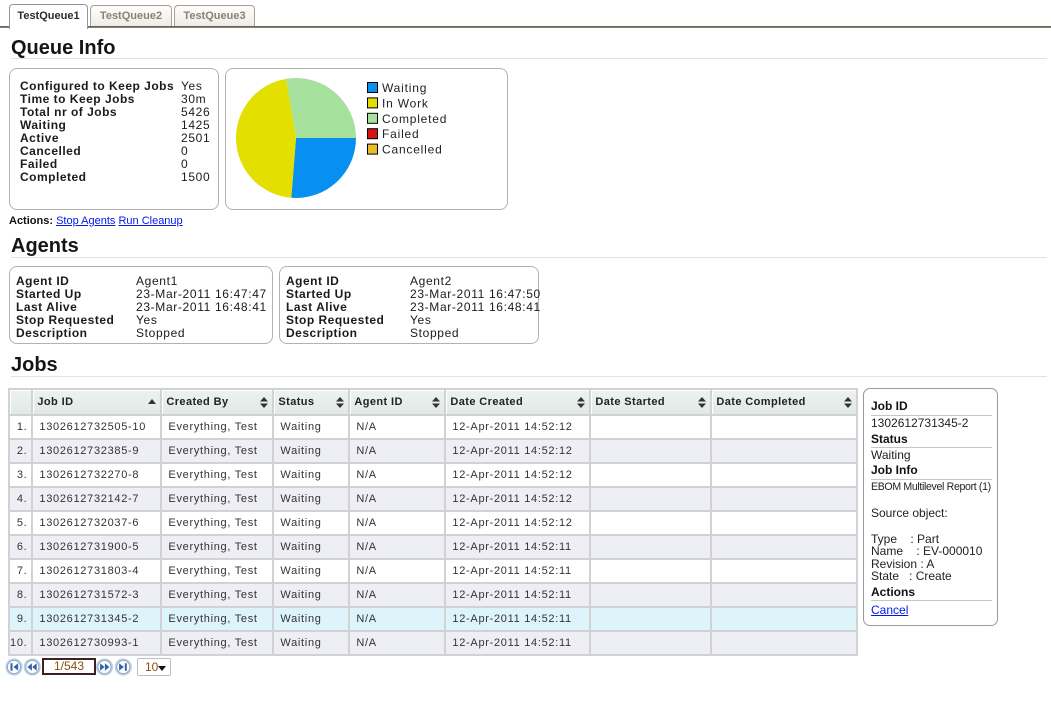 This screenshot has width=1051, height=702. What do you see at coordinates (412, 150) in the screenshot?
I see `svg-text: Cancelled` at bounding box center [412, 150].